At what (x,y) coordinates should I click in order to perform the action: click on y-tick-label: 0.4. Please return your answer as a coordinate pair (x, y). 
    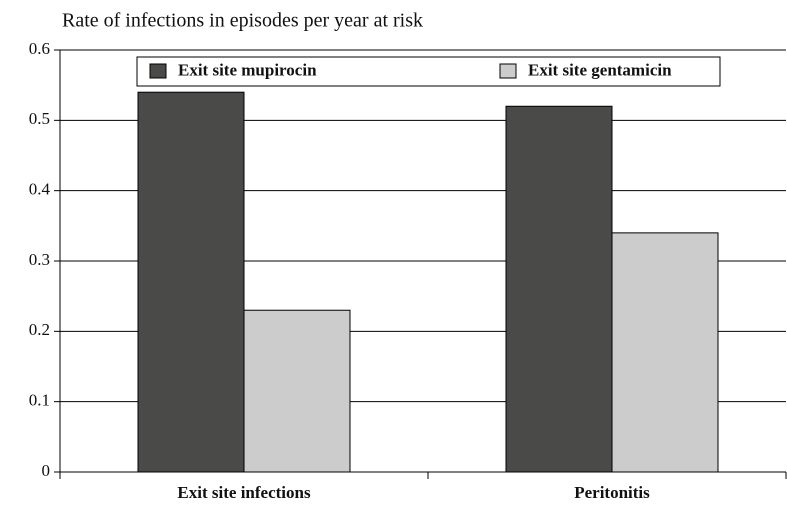
    Looking at the image, I should click on (40, 189).